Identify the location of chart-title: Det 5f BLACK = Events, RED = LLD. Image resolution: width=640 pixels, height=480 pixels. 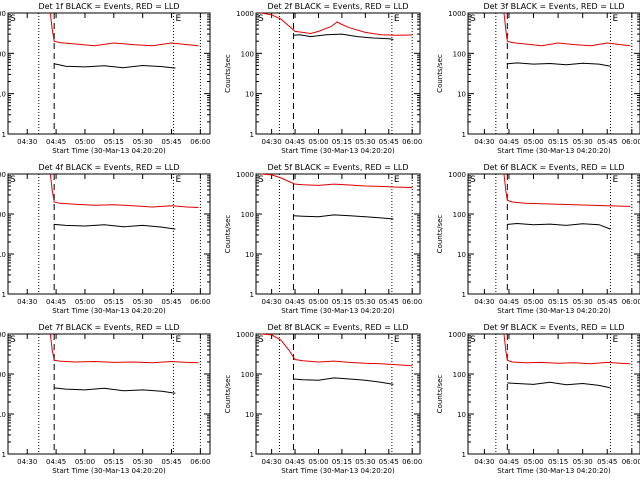
(337, 167).